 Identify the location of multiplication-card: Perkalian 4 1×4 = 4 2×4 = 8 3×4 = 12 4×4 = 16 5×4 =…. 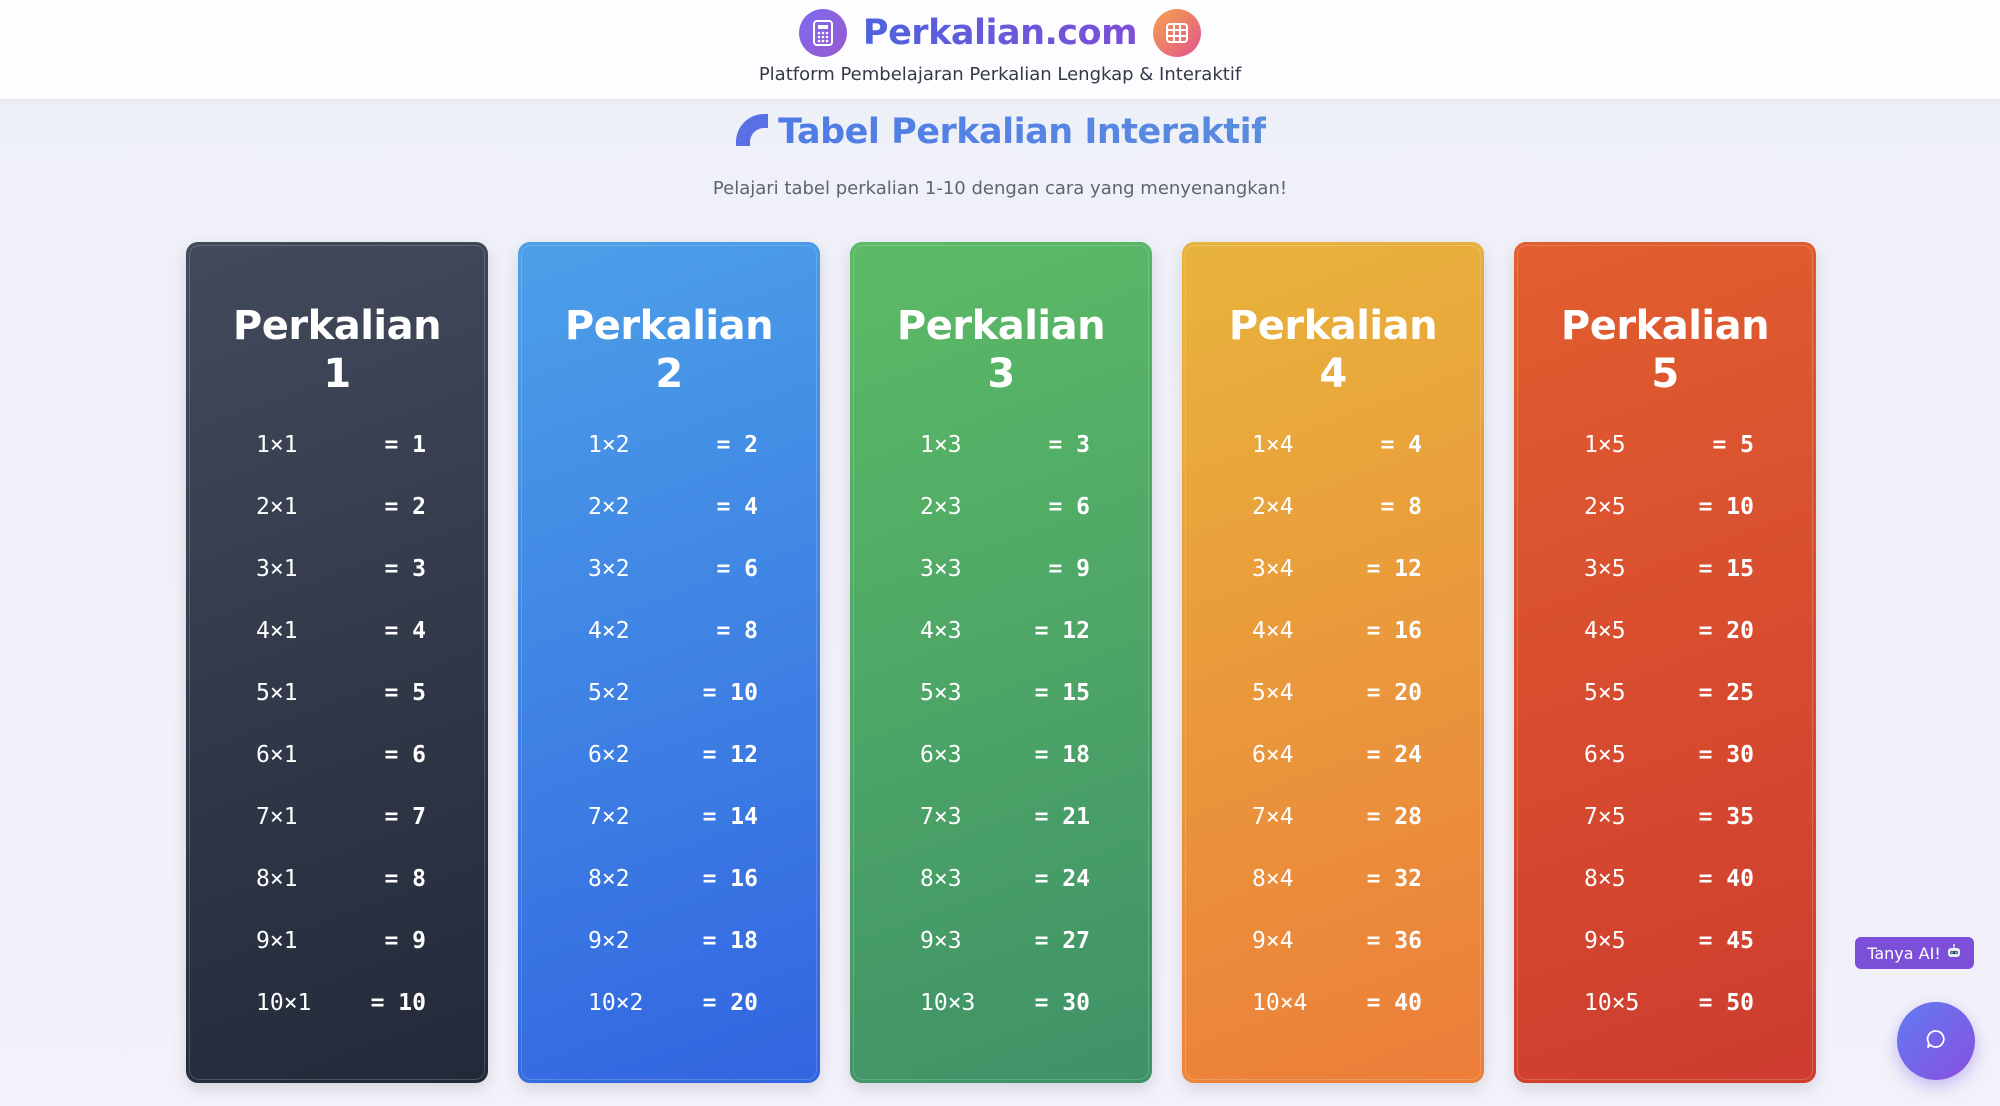
(1333, 662).